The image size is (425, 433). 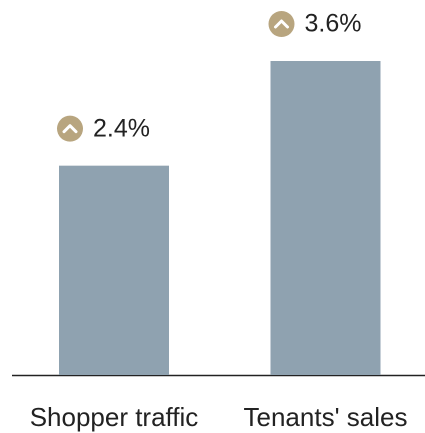 What do you see at coordinates (114, 417) in the screenshot?
I see `x-tick-label: Shopper traffic` at bounding box center [114, 417].